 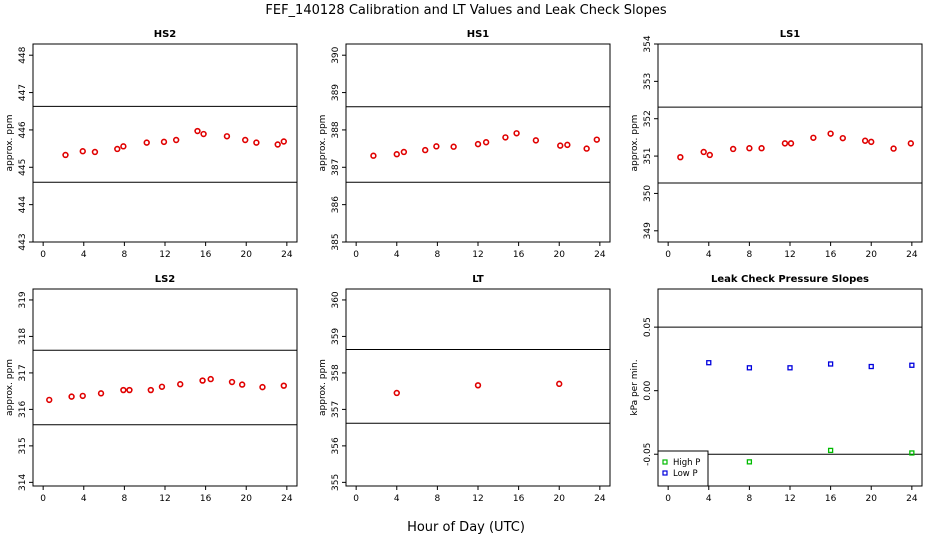 I want to click on y-tick-label: 318, so click(x=23, y=336).